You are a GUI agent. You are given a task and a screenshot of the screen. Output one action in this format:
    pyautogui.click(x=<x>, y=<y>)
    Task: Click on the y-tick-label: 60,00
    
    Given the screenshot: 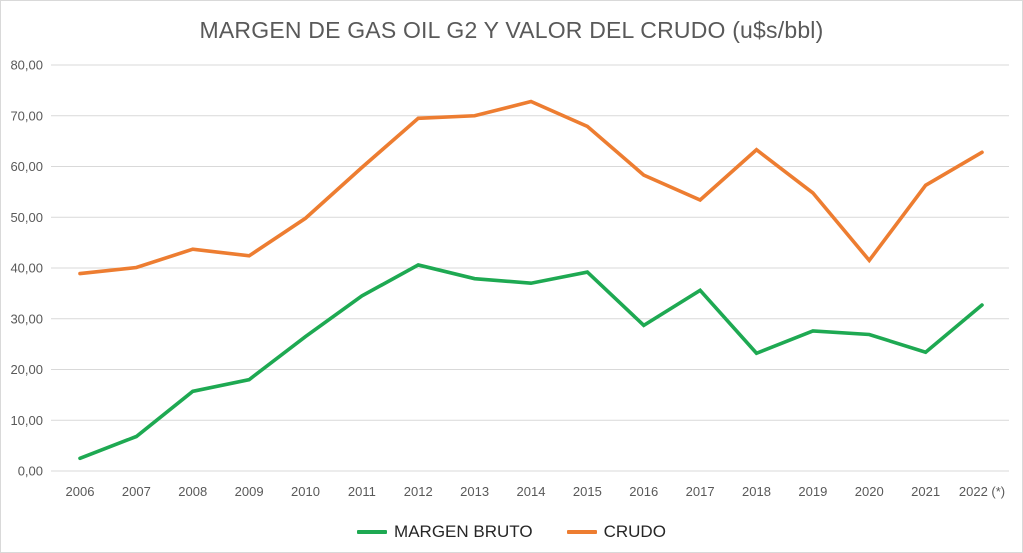 What is the action you would take?
    pyautogui.click(x=26, y=166)
    